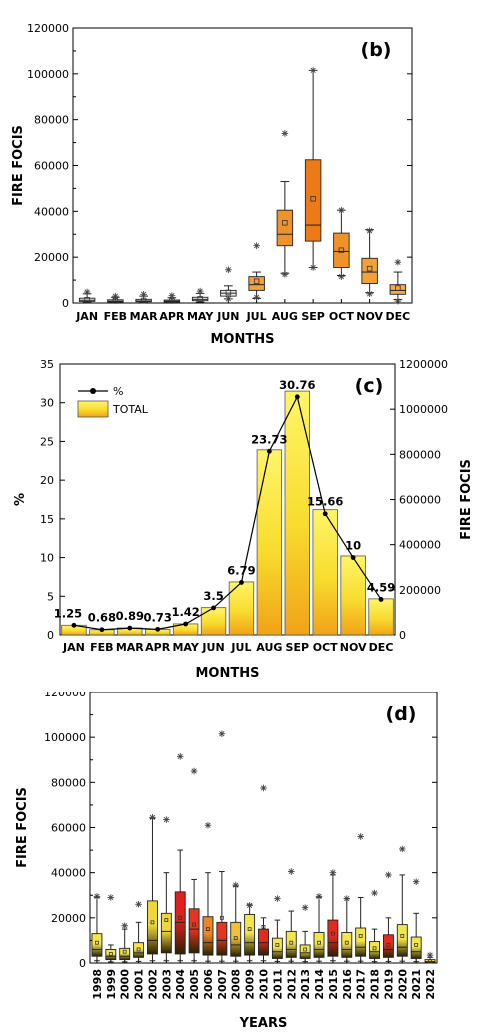 The width and height of the screenshot is (485, 1035). What do you see at coordinates (236, 921) in the screenshot?
I see `box-2008` at bounding box center [236, 921].